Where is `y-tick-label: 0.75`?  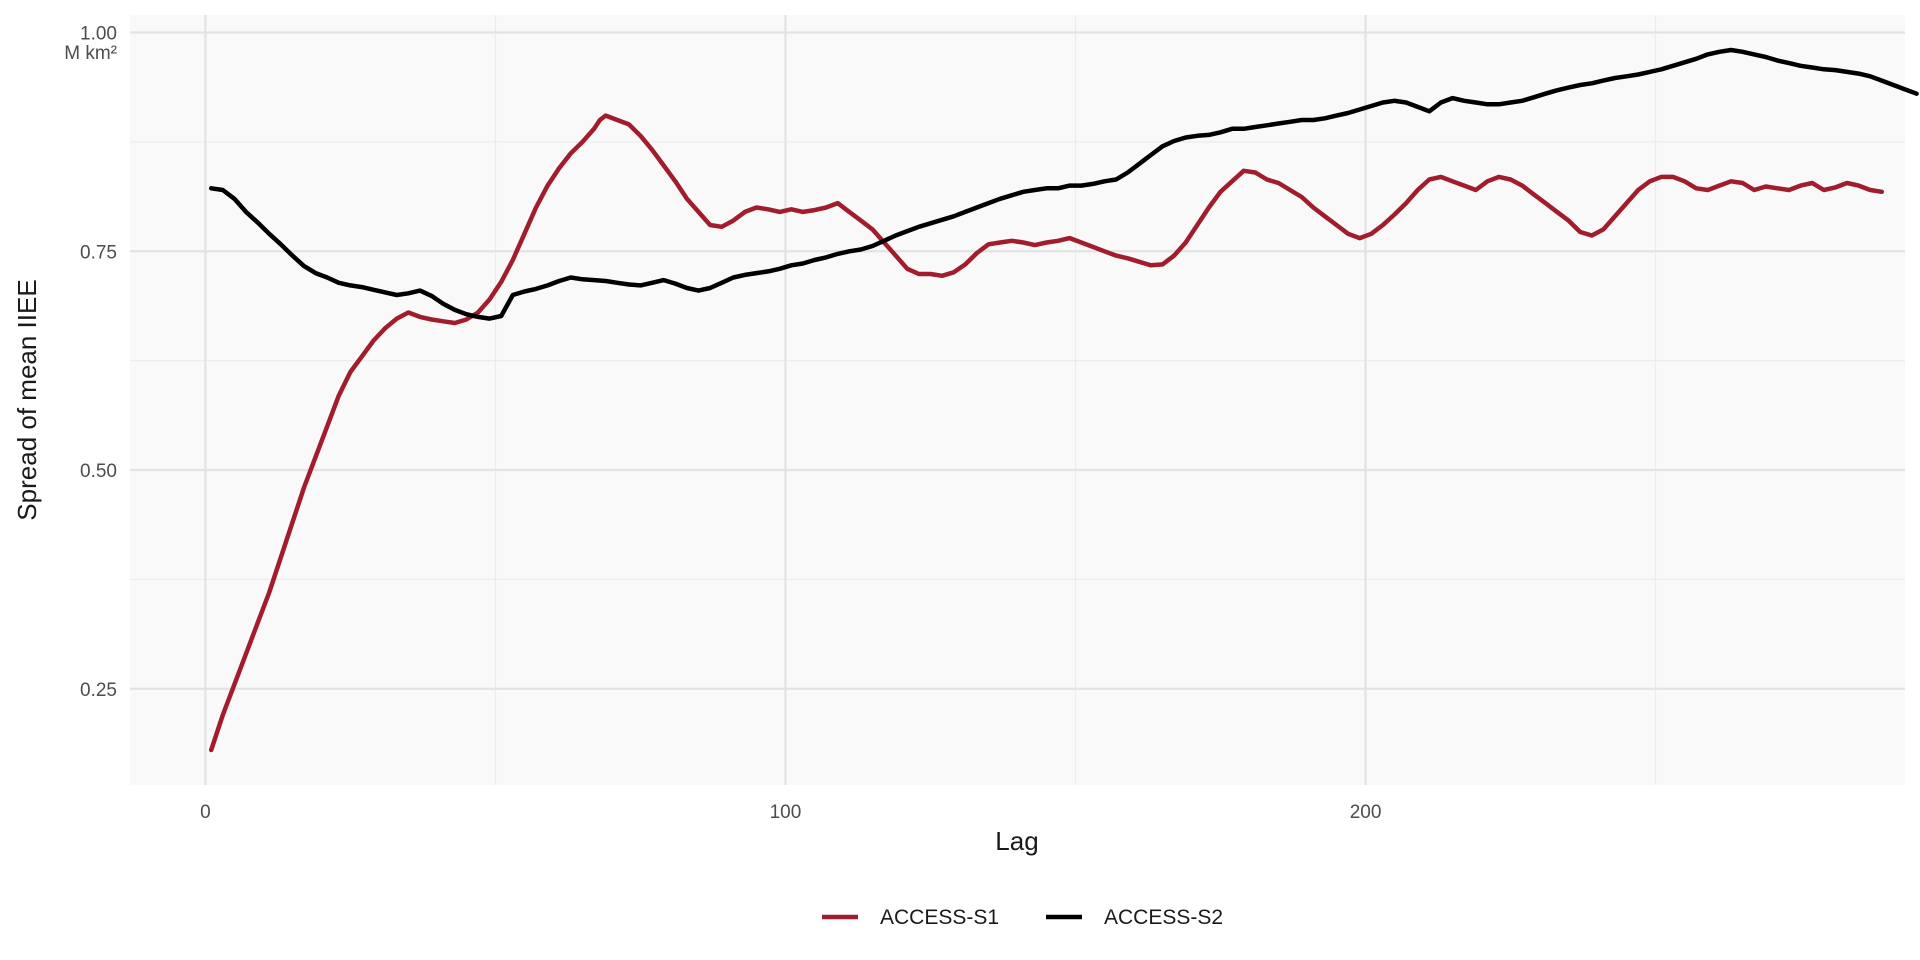
y-tick-label: 0.75 is located at coordinates (98, 252).